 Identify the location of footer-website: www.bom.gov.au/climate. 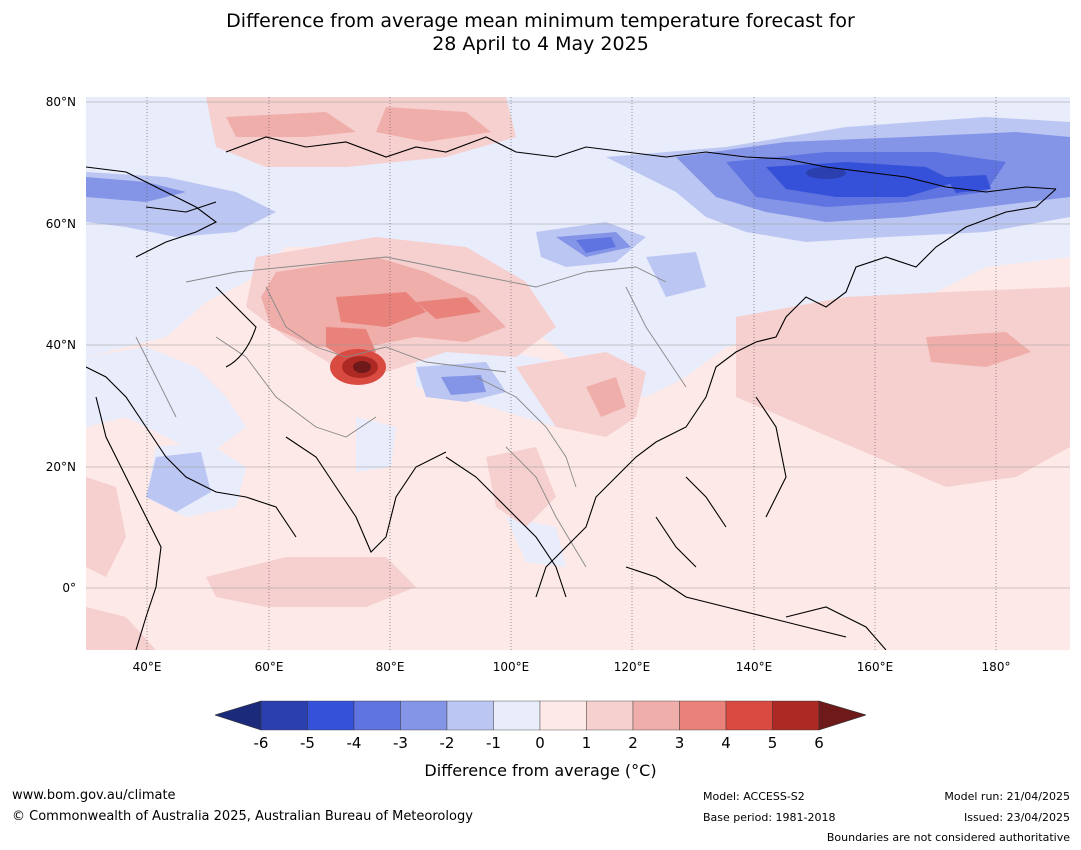
(94, 795).